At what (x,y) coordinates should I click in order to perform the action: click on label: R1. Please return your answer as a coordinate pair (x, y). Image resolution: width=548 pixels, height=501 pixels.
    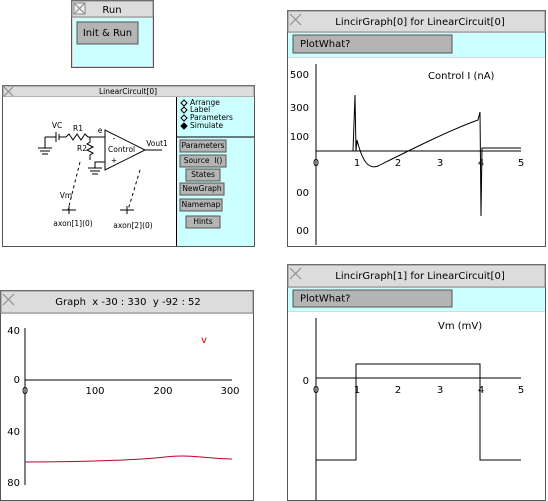
    Looking at the image, I should click on (78, 128).